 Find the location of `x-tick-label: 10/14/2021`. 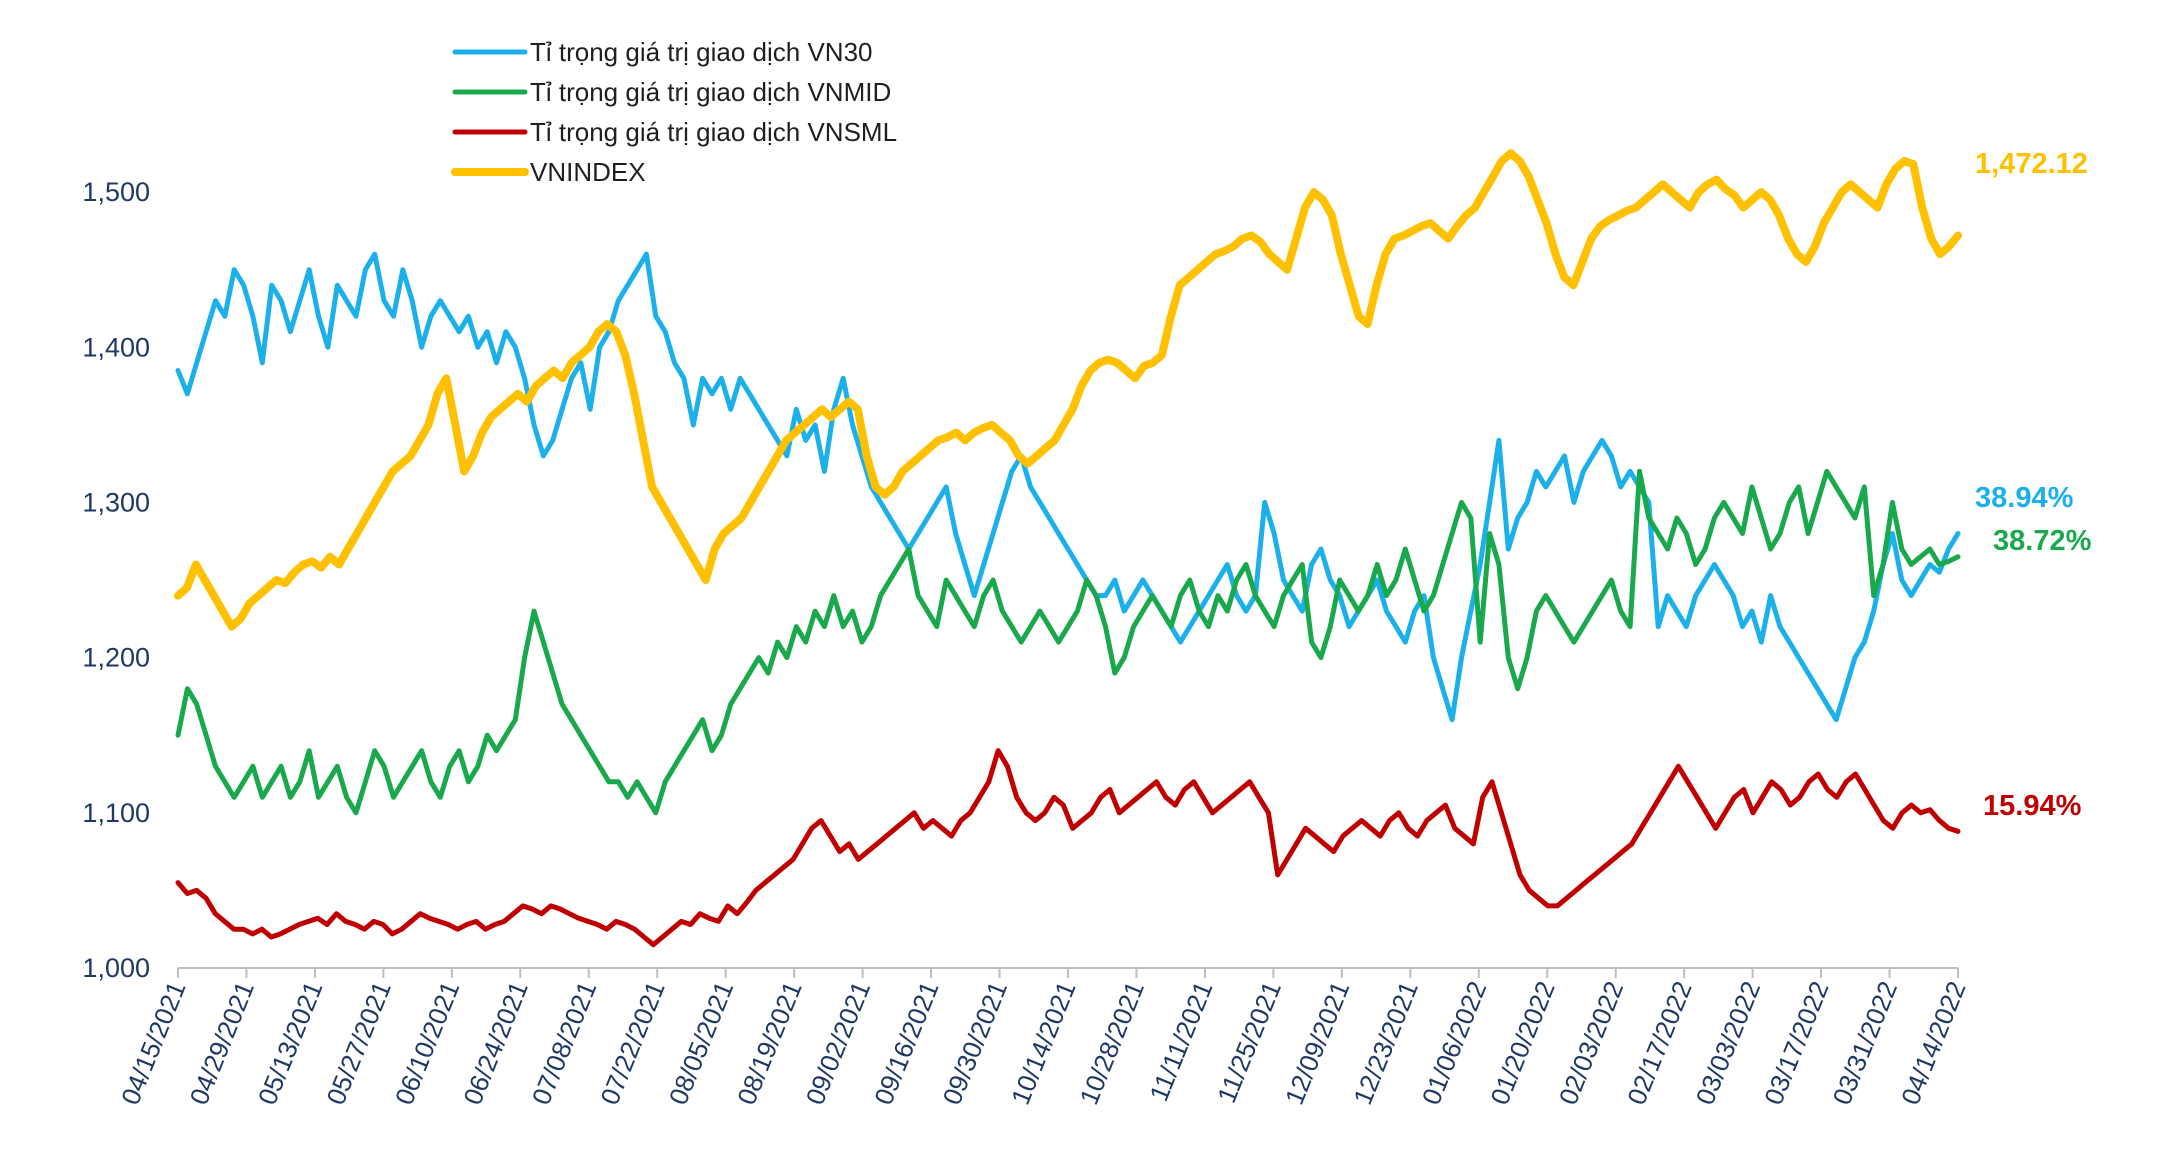

x-tick-label: 10/14/2021 is located at coordinates (1043, 1043).